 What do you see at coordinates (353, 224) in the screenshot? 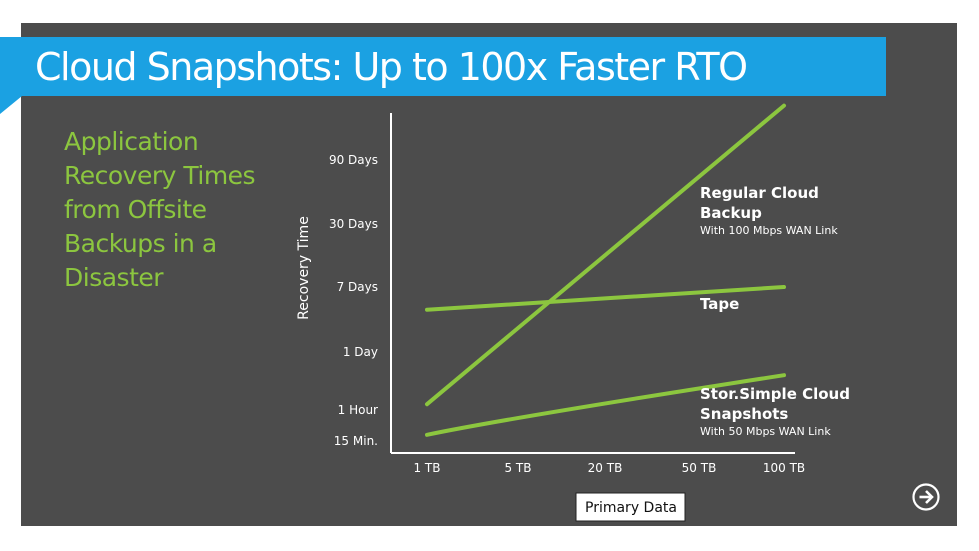
I see `y-tick-label: 30 Days` at bounding box center [353, 224].